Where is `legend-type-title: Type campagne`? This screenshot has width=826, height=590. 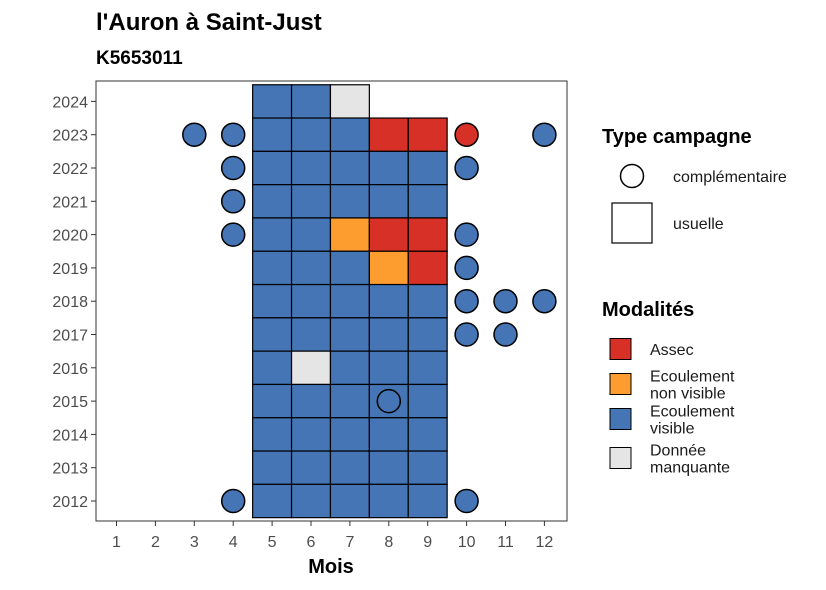
legend-type-title: Type campagne is located at coordinates (677, 137).